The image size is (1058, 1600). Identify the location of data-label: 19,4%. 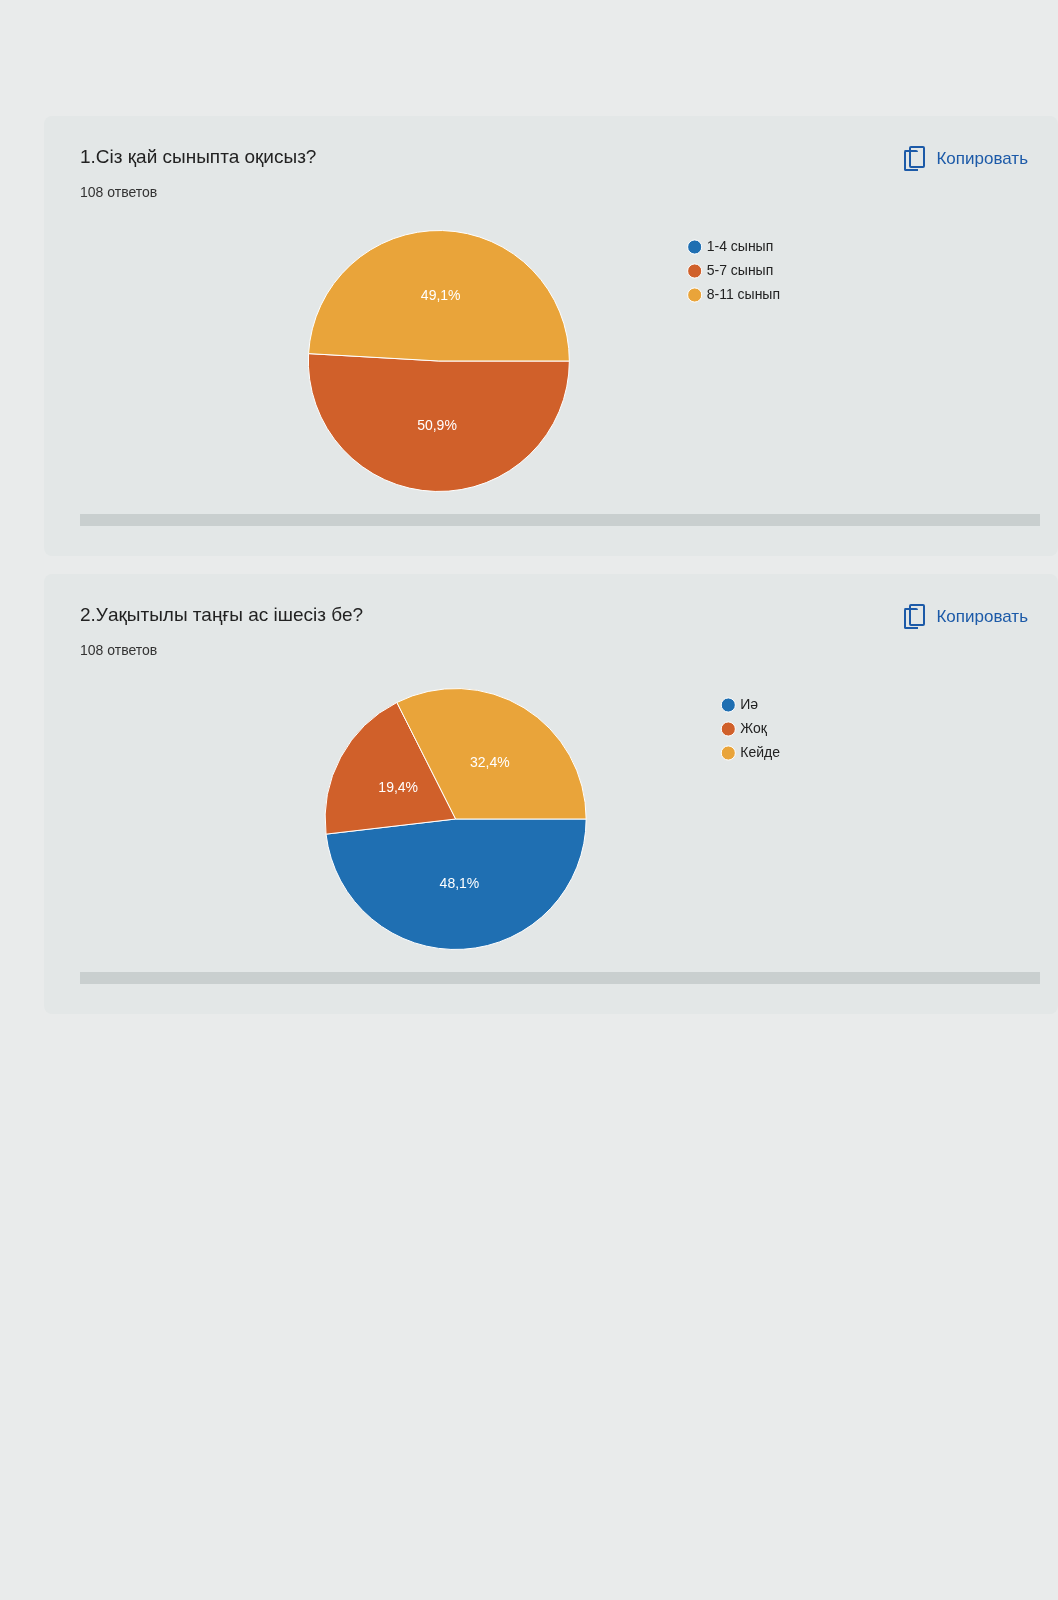
(398, 786).